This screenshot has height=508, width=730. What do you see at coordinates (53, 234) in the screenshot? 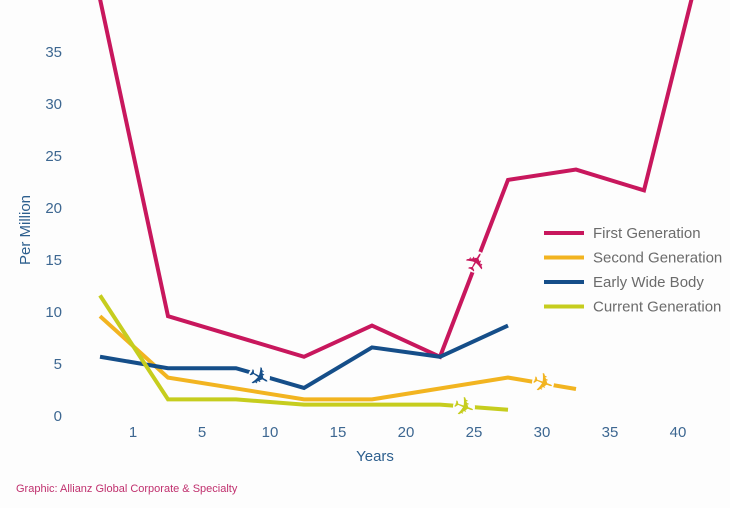
I see `y-axis-ticks: 0 5 10 15 20 25 30 35` at bounding box center [53, 234].